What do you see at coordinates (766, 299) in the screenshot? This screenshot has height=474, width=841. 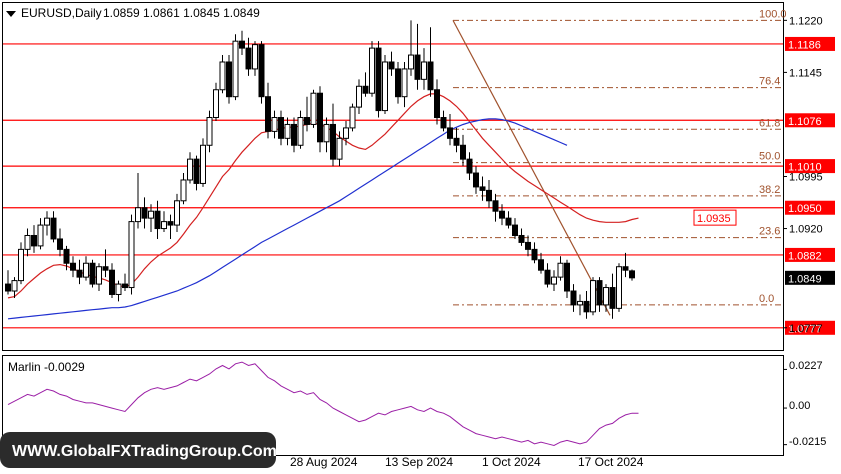 I see `fib-ratio-label: 0.0` at bounding box center [766, 299].